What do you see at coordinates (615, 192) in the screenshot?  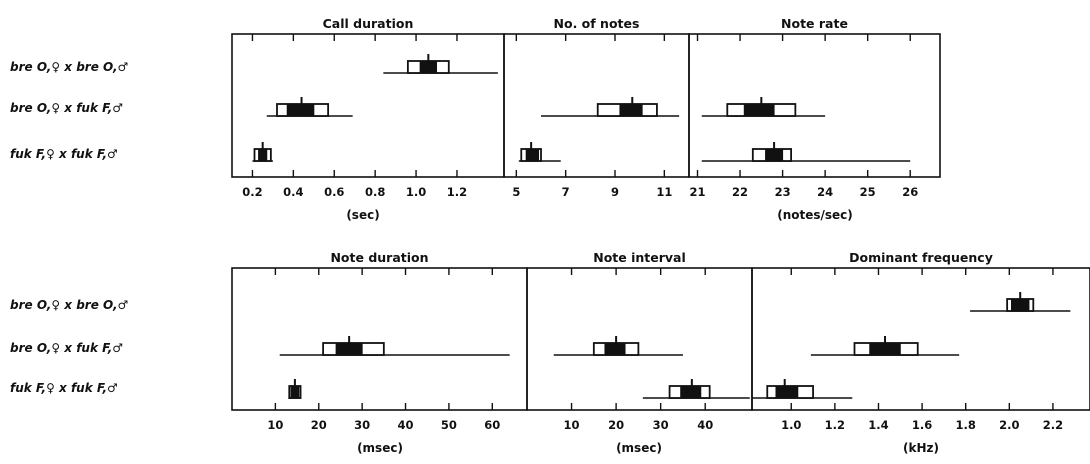 I see `x-tick-label: 9` at bounding box center [615, 192].